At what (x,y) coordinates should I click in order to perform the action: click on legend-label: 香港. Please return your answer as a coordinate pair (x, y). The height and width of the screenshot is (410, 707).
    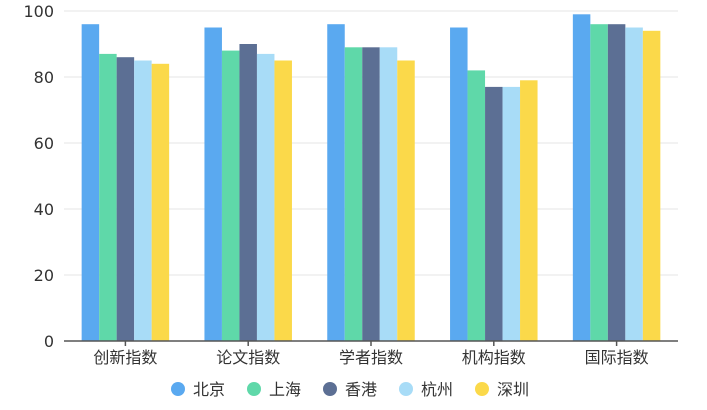
    Looking at the image, I should click on (361, 389).